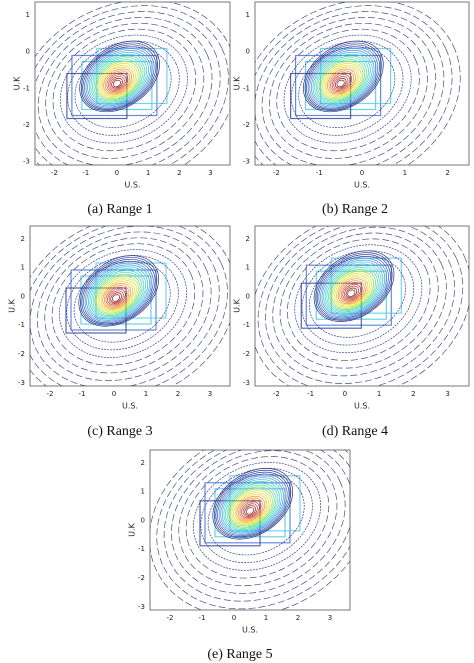 The image size is (474, 663). Describe the element at coordinates (119, 209) in the screenshot. I see `caption: (a) Range 1` at that location.